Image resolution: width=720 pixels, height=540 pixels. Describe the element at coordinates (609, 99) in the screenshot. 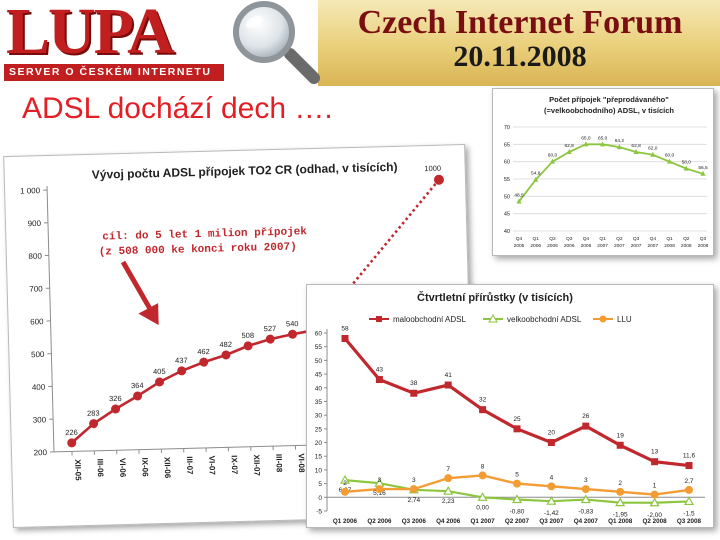

I see `chart-title: Počet přípojek "přeprodávaného"` at that location.